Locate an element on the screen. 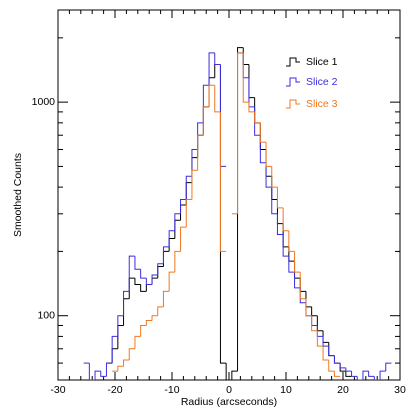 This screenshot has height=415, width=415. legend-label: Slice 3 is located at coordinates (322, 104).